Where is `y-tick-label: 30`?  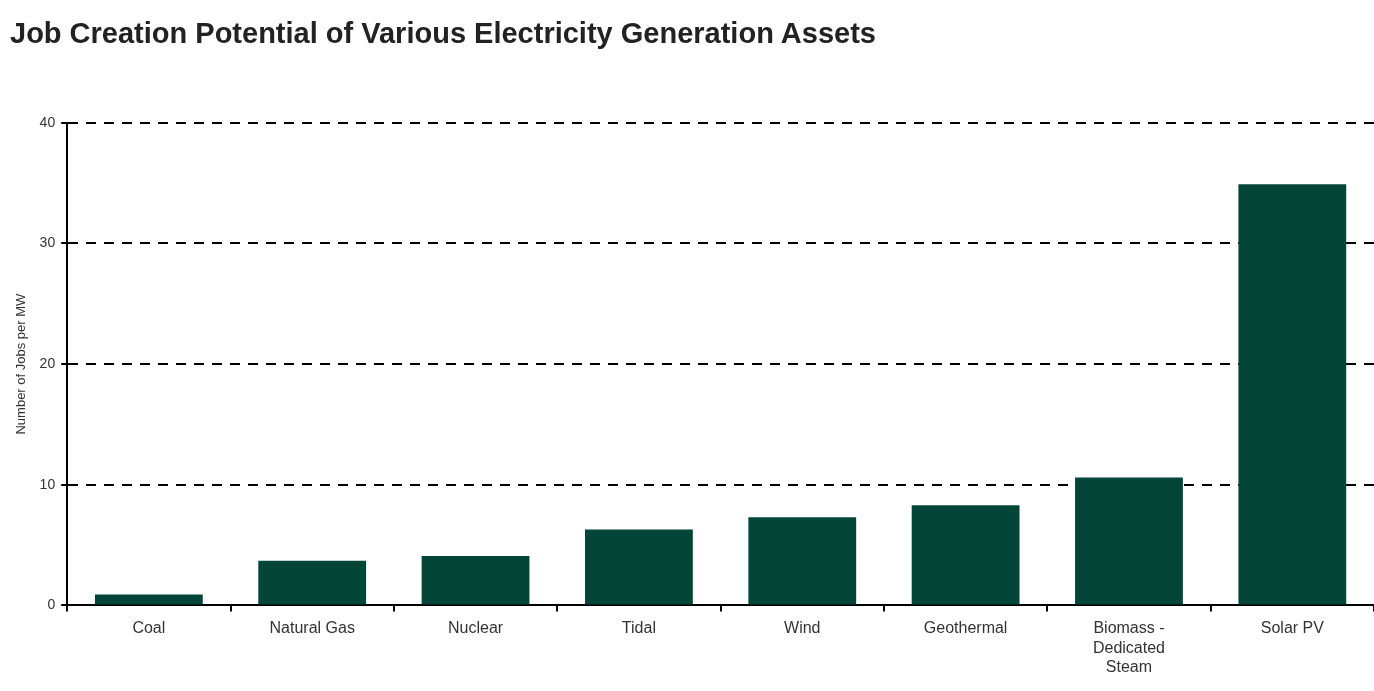 y-tick-label: 30 is located at coordinates (47, 242).